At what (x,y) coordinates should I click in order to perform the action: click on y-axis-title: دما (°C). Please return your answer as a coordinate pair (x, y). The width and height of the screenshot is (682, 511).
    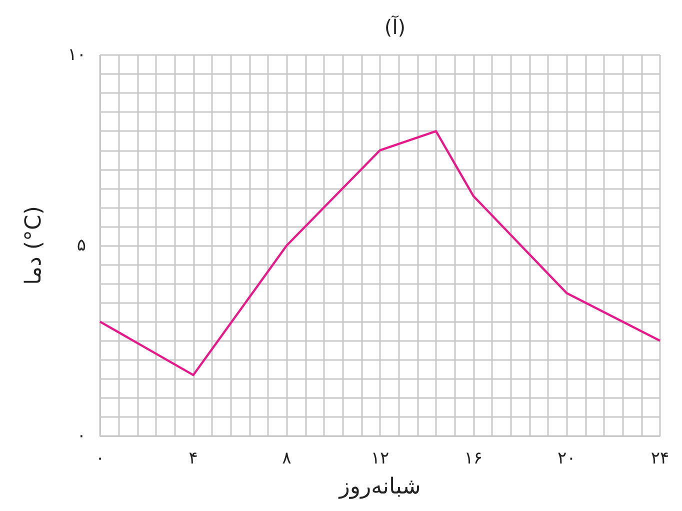
    Looking at the image, I should click on (34, 245).